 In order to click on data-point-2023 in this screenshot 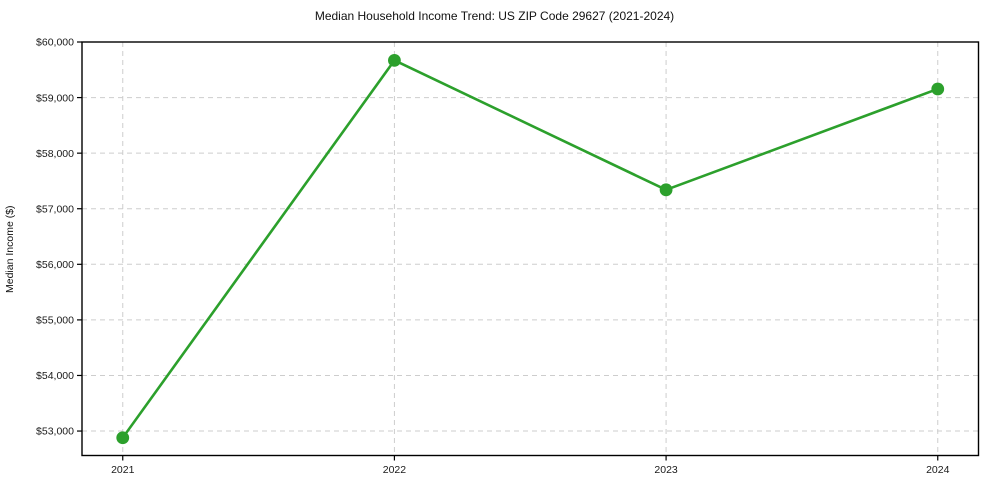, I will do `click(666, 190)`.